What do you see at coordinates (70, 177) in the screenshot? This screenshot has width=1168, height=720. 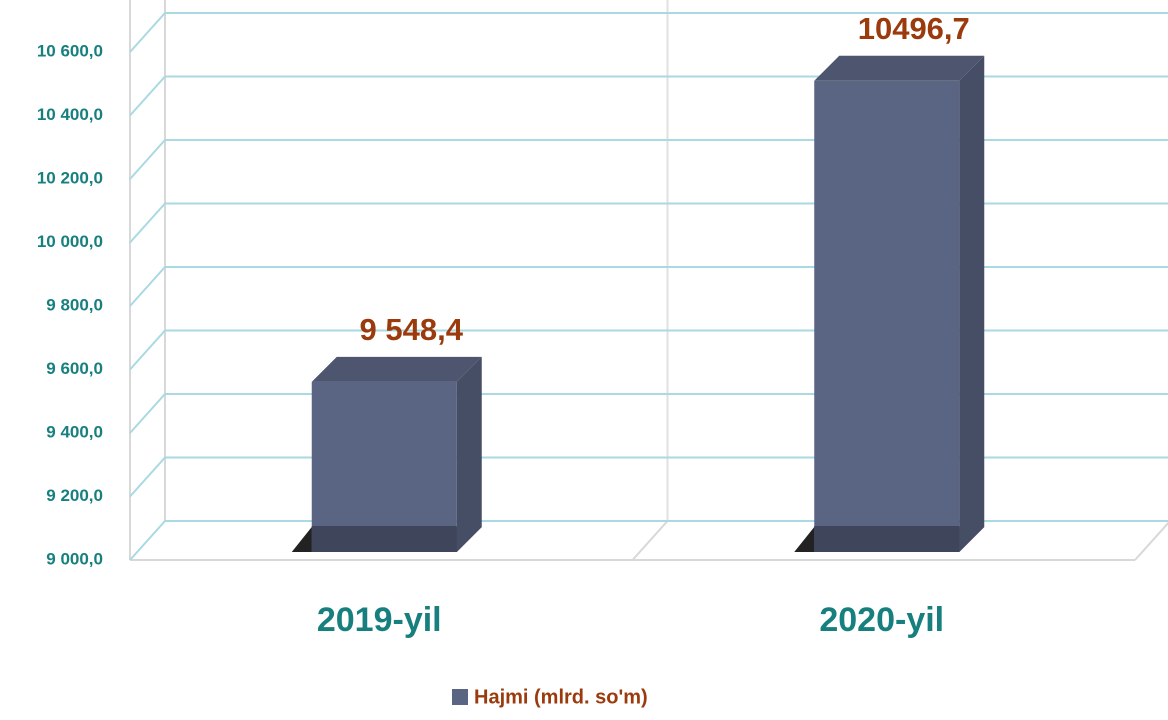 I see `y-tick-label: 10 200,0` at bounding box center [70, 177].